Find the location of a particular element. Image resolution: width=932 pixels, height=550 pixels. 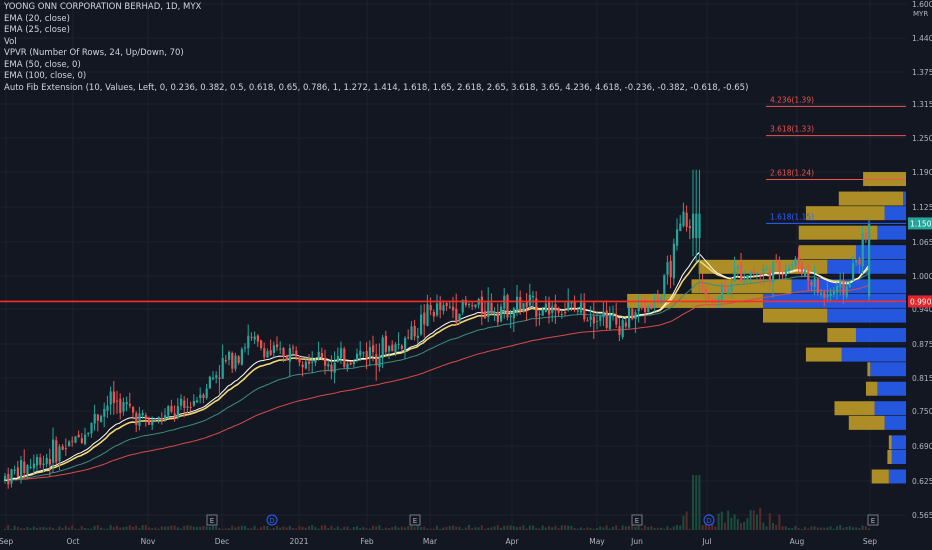

legend-ema25: EMA (25, close) is located at coordinates (37, 30).